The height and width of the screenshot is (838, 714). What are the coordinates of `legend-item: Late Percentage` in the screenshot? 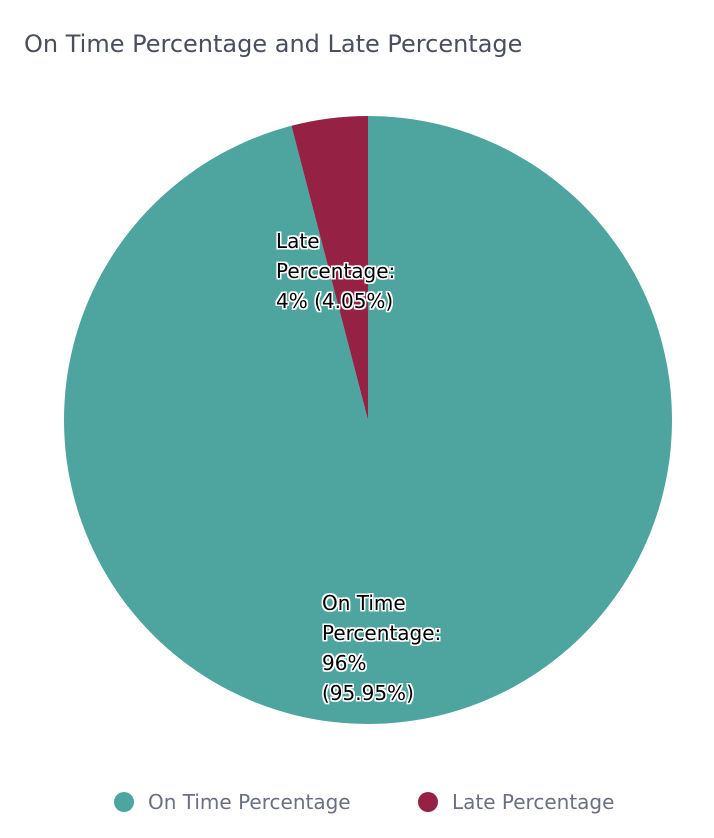 It's located at (516, 802).